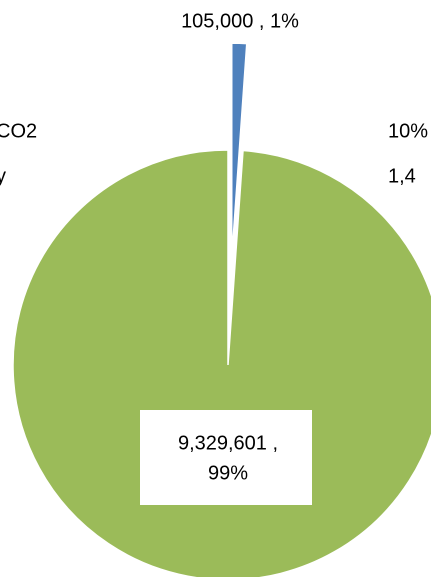 The width and height of the screenshot is (431, 577). What do you see at coordinates (226, 457) in the screenshot?
I see `label-box` at bounding box center [226, 457].